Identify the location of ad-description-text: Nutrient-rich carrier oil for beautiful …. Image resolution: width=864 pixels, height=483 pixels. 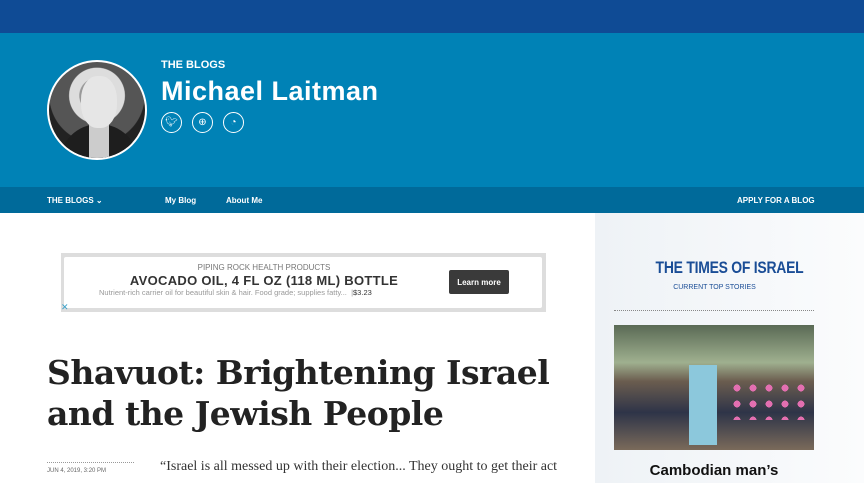
(223, 292).